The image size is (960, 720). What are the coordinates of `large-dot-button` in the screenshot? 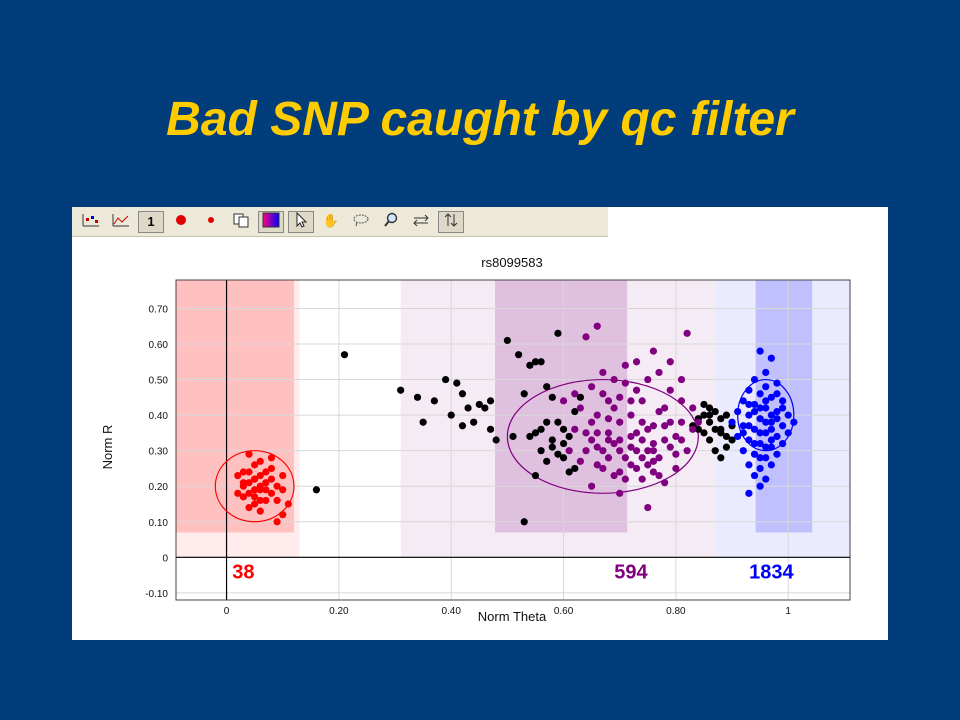 It's located at (181, 222).